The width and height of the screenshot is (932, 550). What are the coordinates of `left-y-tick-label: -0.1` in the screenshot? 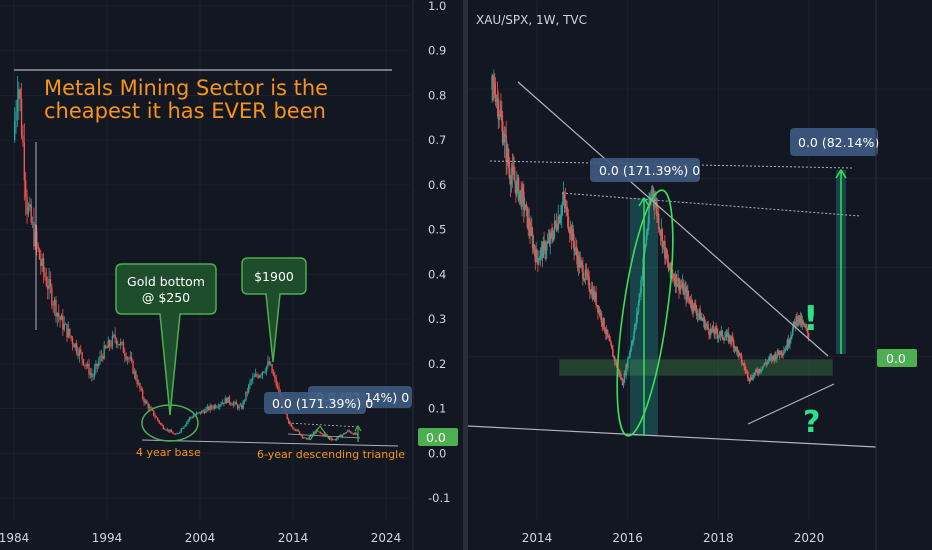 It's located at (439, 498).